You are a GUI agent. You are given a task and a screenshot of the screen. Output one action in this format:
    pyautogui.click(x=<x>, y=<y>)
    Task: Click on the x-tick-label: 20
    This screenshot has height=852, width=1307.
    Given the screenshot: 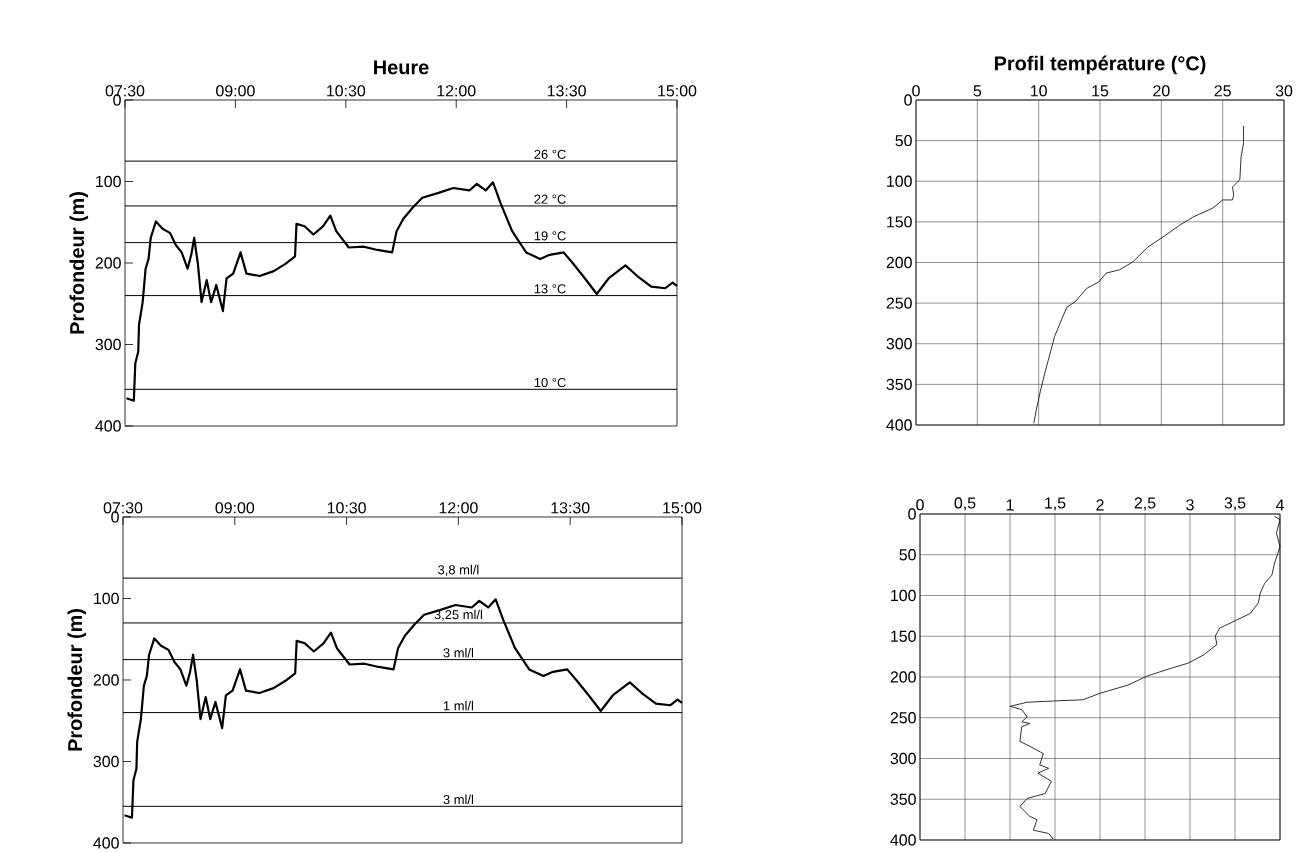 What is the action you would take?
    pyautogui.click(x=1161, y=91)
    